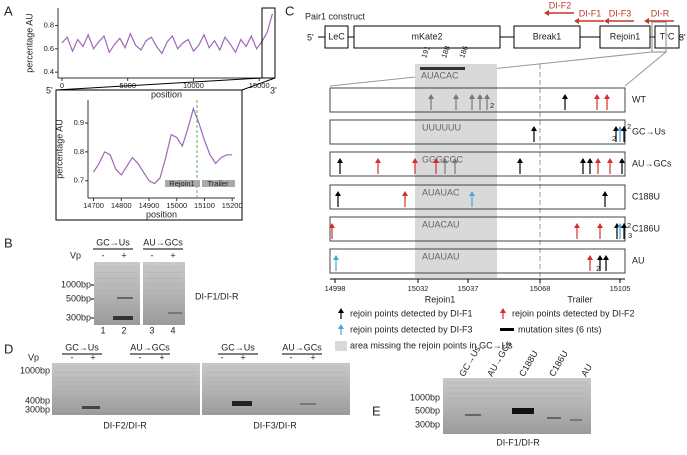 This screenshot has height=455, width=687. Describe the element at coordinates (310, 37) in the screenshot. I see `end-label: 5'` at that location.